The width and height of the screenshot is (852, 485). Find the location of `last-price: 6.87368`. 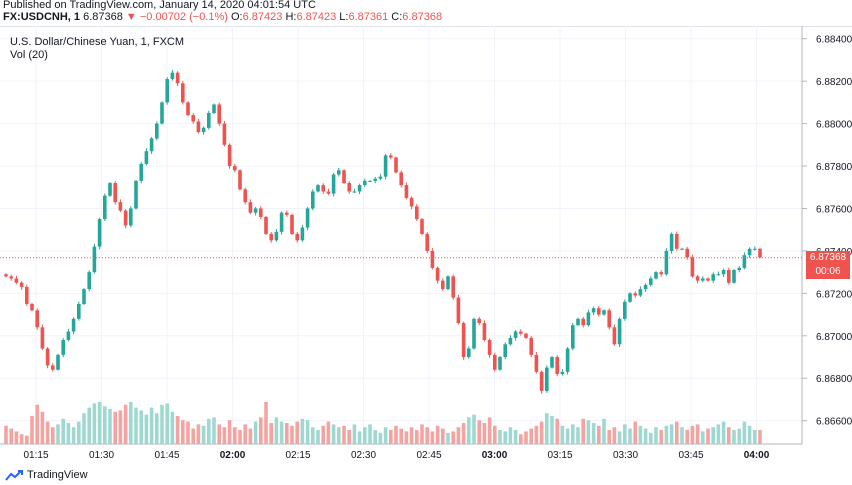

last-price: 6.87368 is located at coordinates (103, 17).